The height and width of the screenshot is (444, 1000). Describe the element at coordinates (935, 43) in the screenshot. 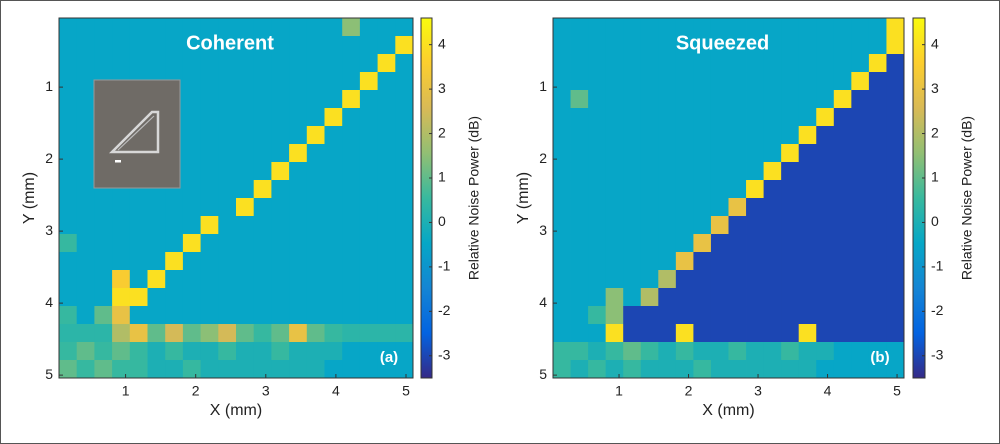

I see `colorbar-tick-label: 4` at that location.